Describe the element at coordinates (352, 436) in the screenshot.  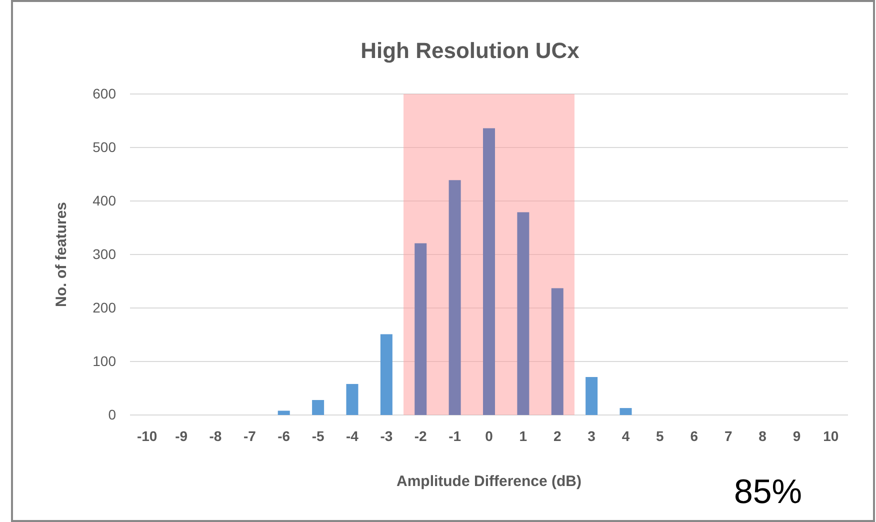
I see `x-tick-label: -4` at that location.